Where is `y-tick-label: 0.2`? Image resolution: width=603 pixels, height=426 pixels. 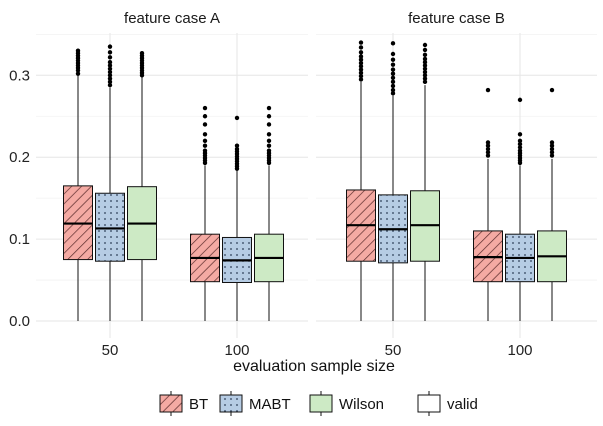 y-tick-label: 0.2 is located at coordinates (19, 157).